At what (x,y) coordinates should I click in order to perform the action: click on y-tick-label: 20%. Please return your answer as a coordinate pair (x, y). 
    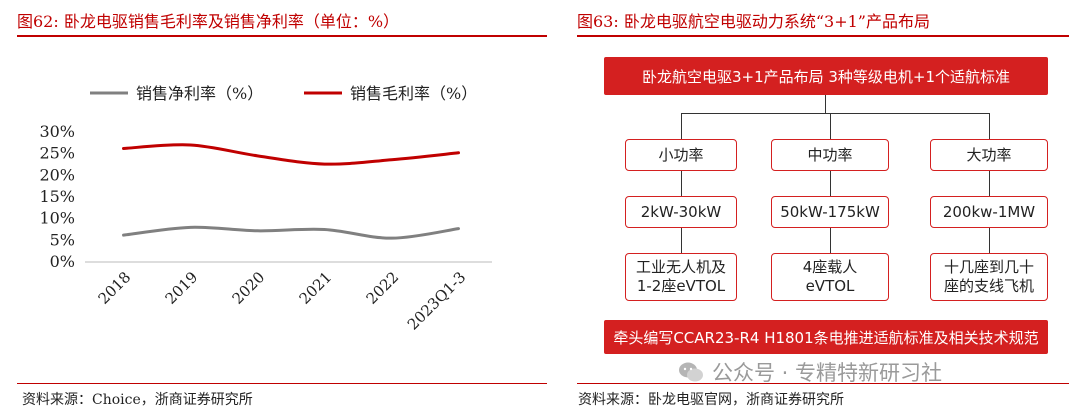
    Looking at the image, I should click on (57, 174).